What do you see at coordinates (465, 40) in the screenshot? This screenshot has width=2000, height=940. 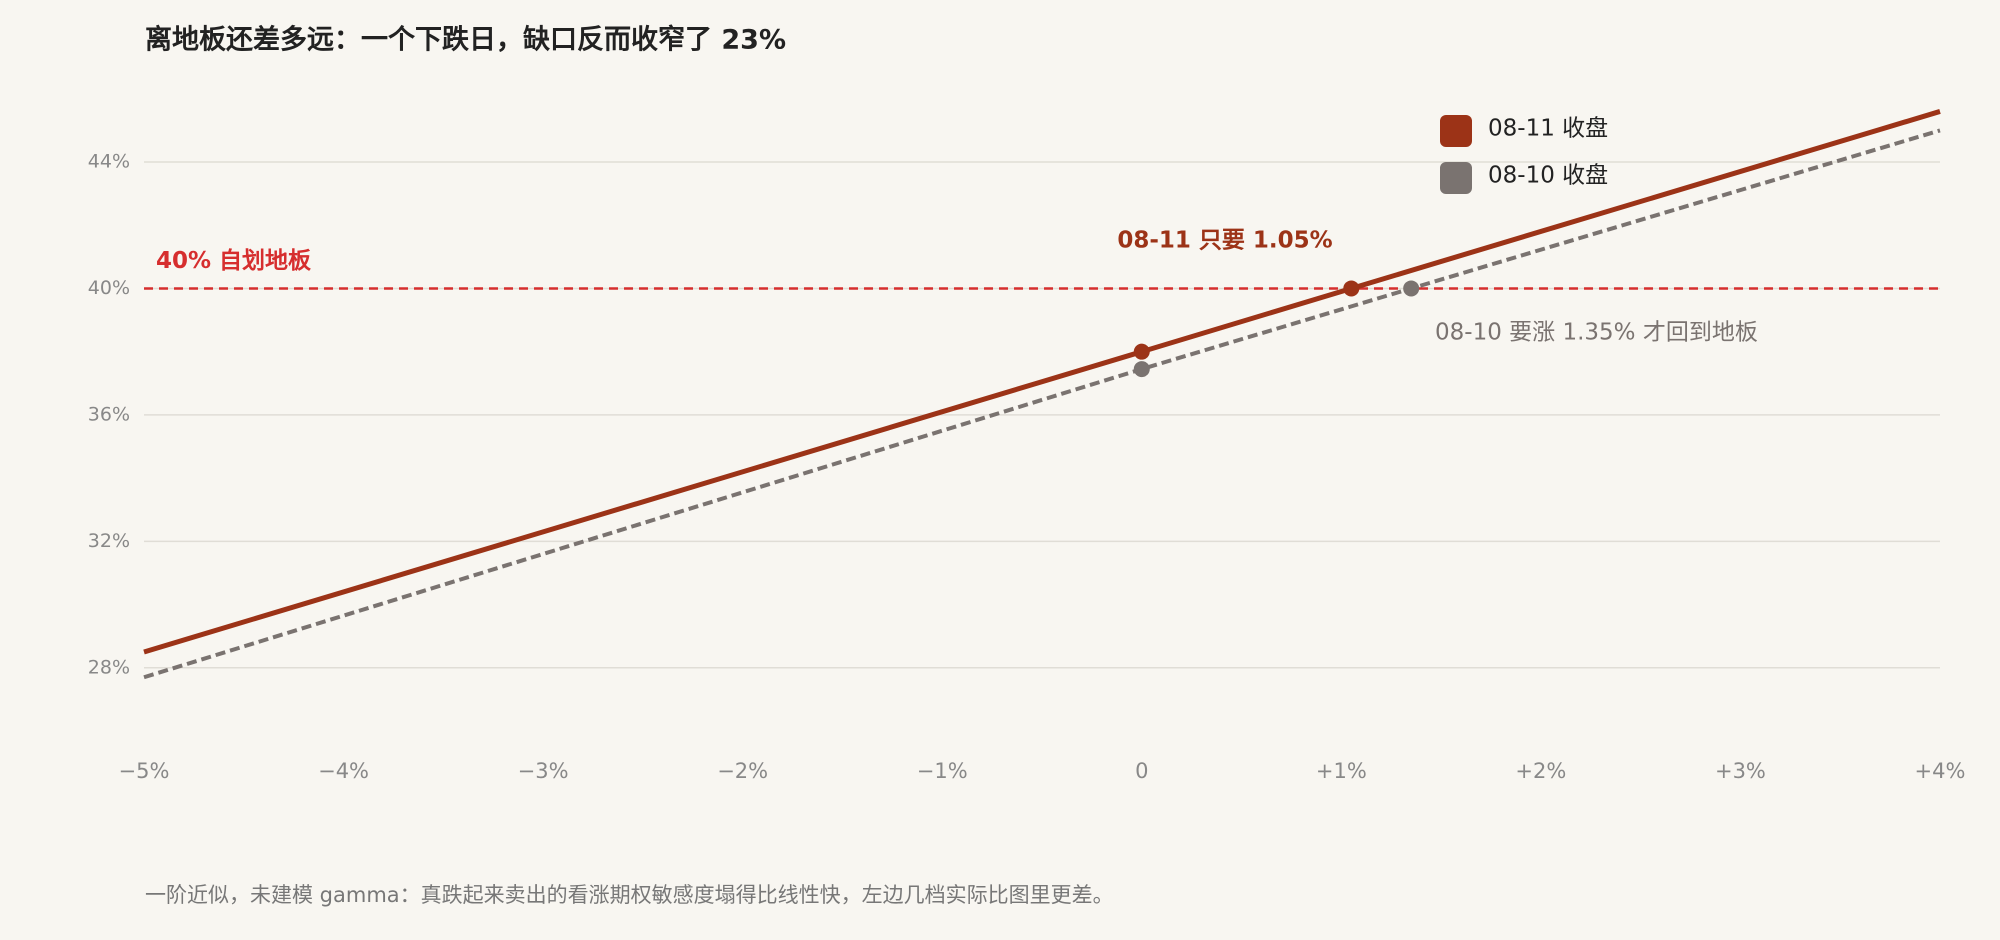 I see `chart-title: 离地板还差多远：一个下跌日，缺口反而收窄了 23%` at bounding box center [465, 40].